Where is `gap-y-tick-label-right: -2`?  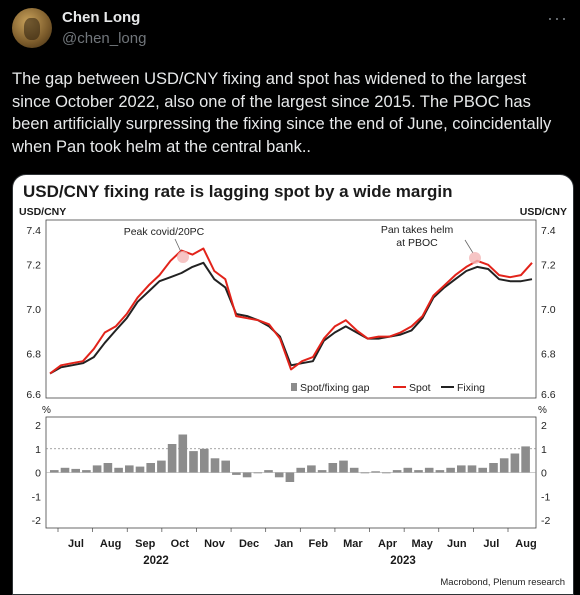
gap-y-tick-label-right: -2 is located at coordinates (545, 521).